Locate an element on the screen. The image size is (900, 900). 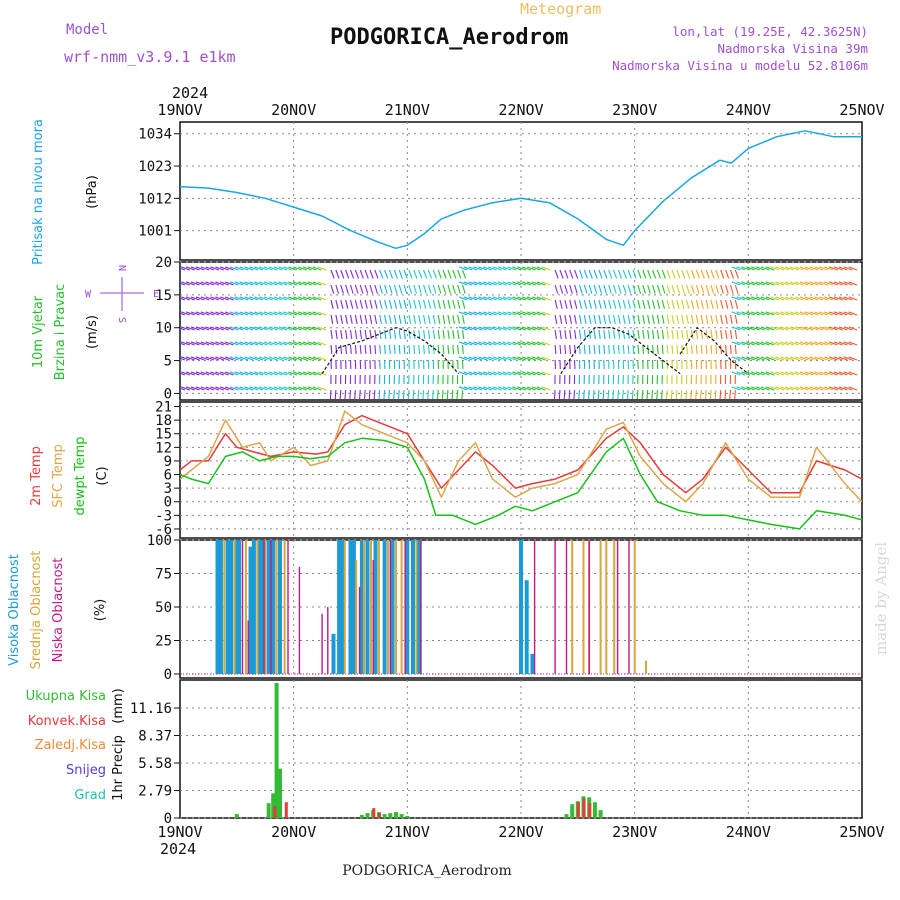
panel-cloud: 0 25 50 75 100 is located at coordinates (505, 608).